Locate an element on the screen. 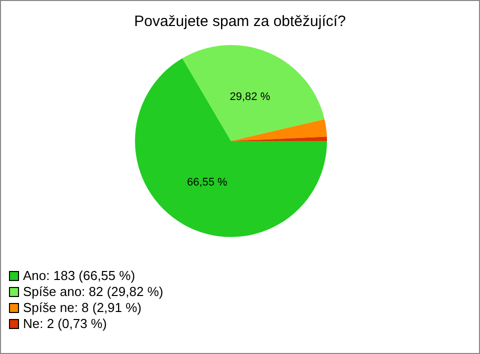 This screenshot has height=354, width=480. chart-title: Považujete spam za obtěžující? is located at coordinates (240, 21).